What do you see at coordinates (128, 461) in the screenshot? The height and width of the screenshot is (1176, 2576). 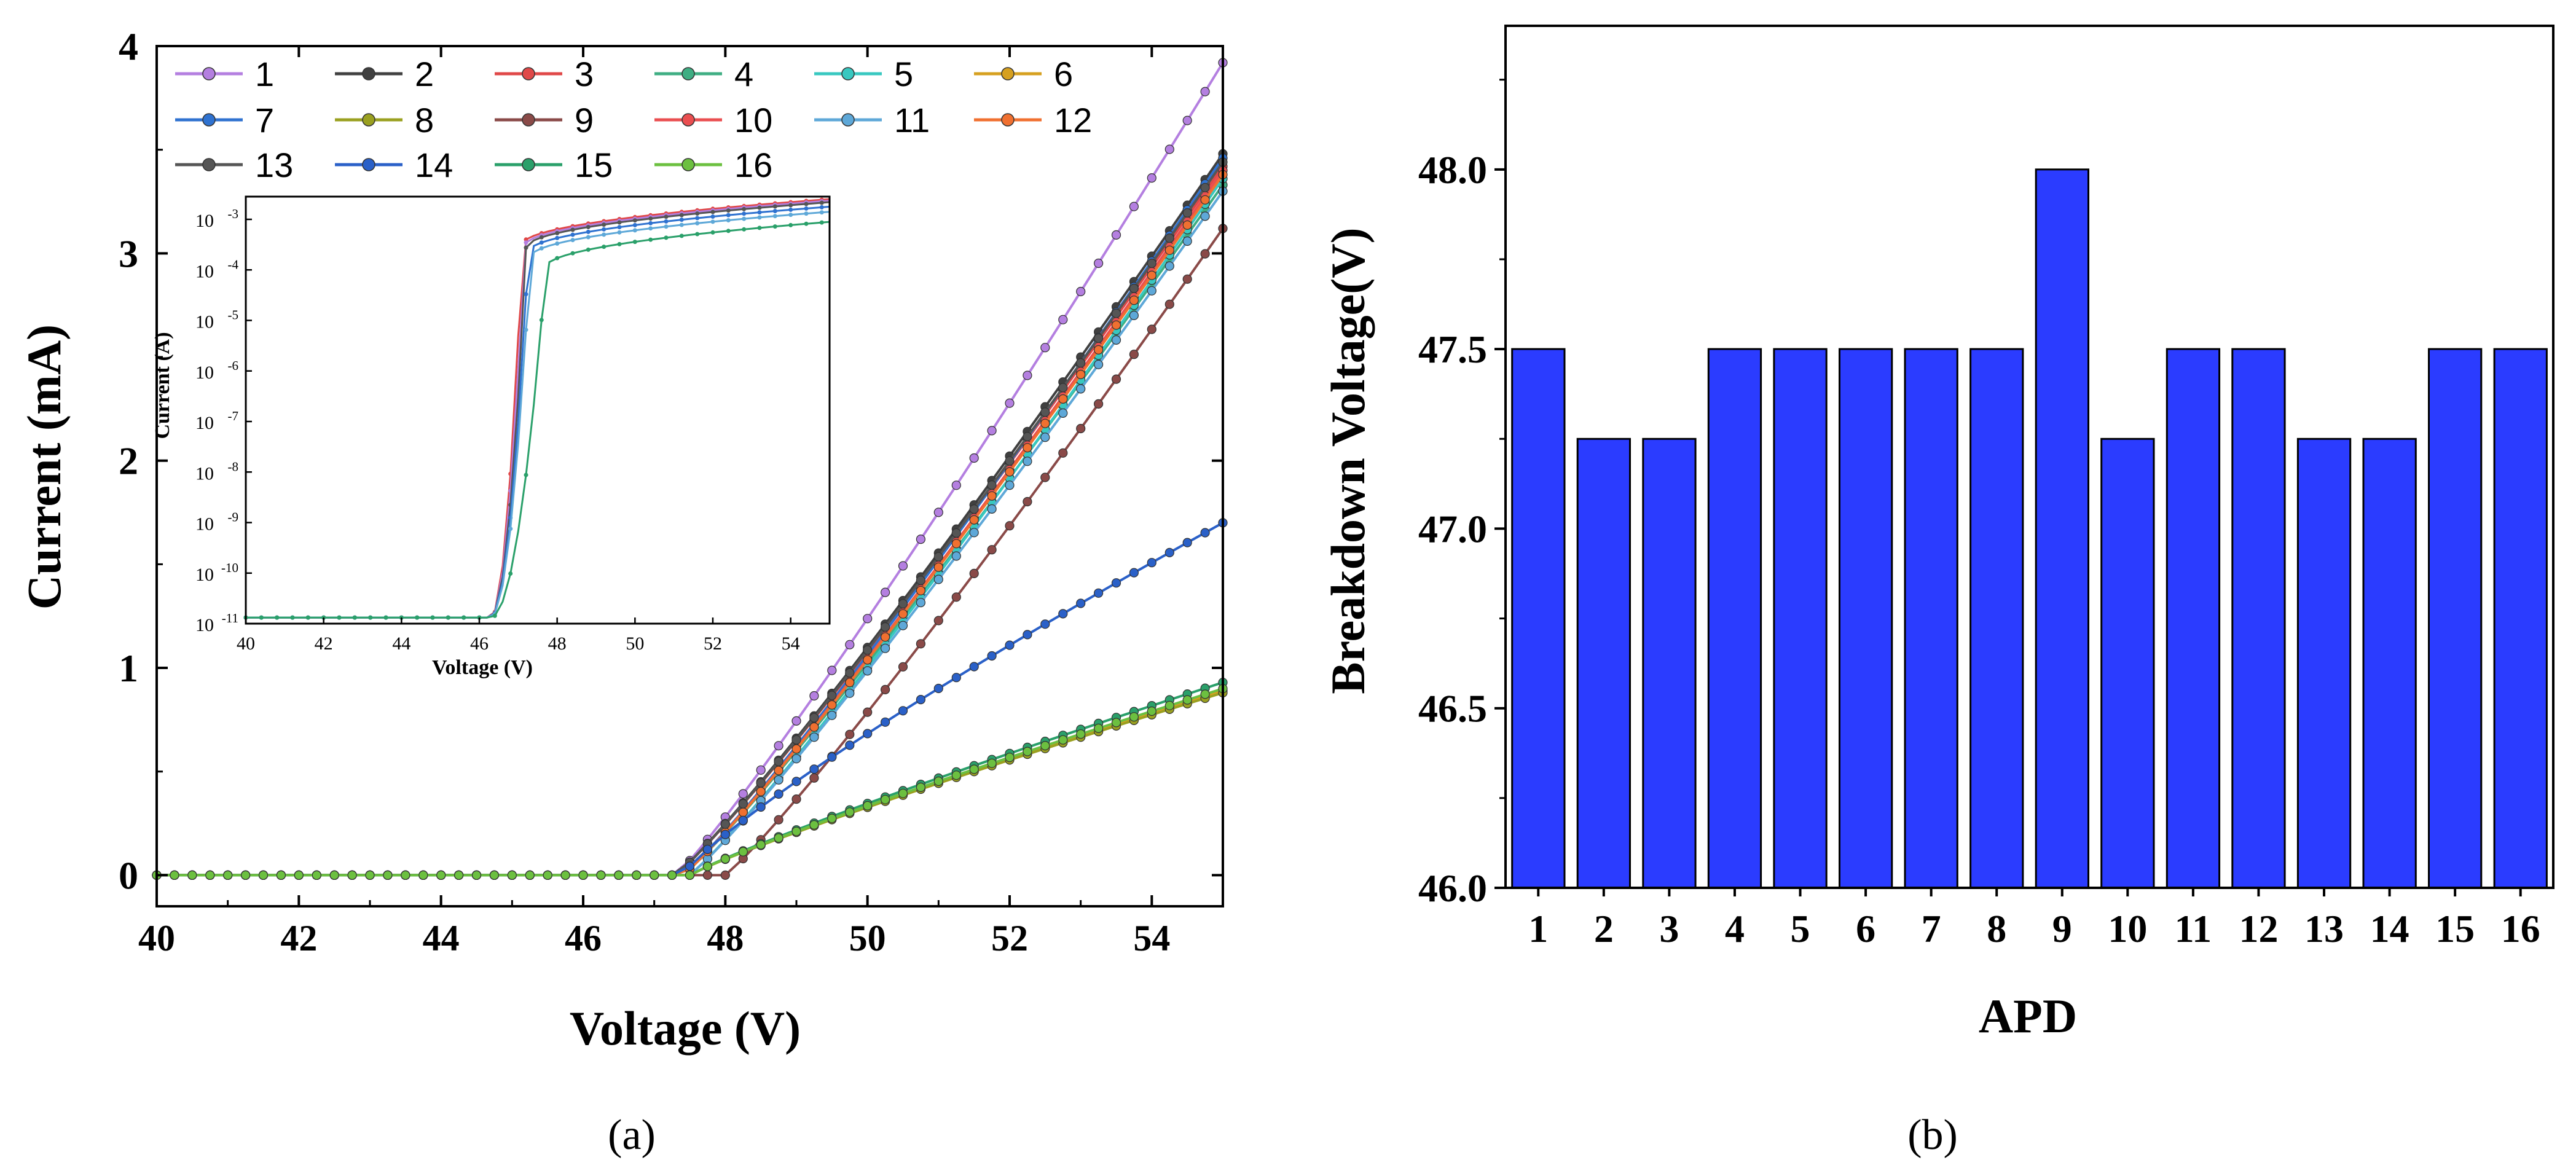 I see `y-tick-label: 2` at bounding box center [128, 461].